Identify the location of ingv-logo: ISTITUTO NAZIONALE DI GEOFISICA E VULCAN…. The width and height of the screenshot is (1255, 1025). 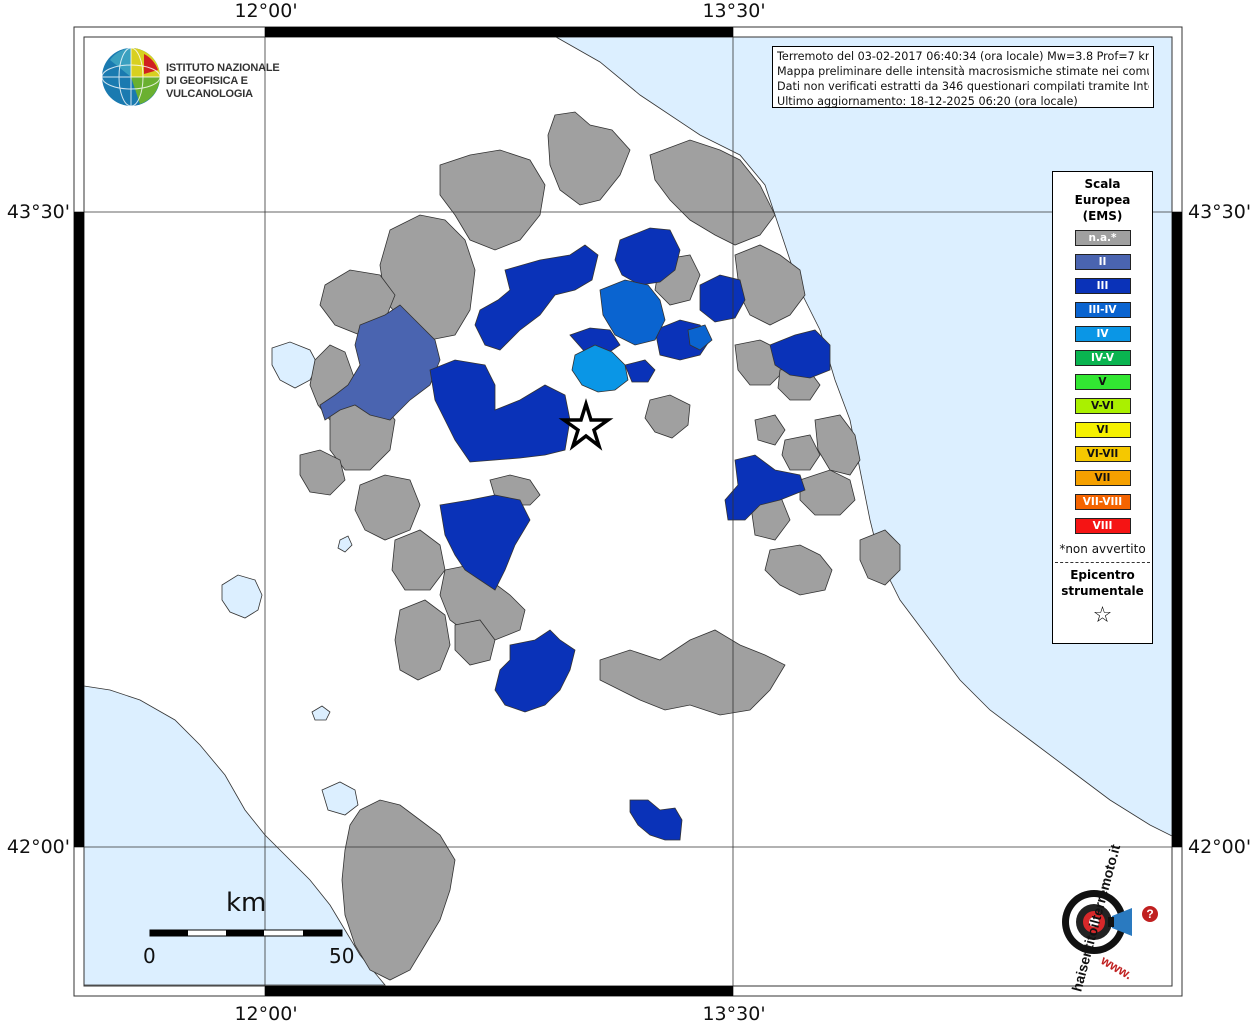
(215, 78).